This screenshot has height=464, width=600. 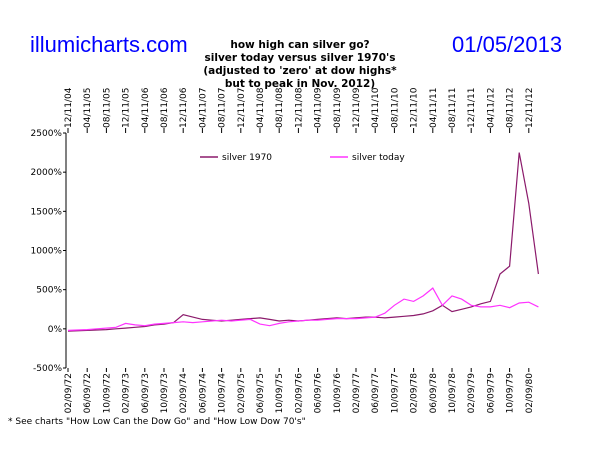 What do you see at coordinates (47, 252) in the screenshot?
I see `y-tick-label: 1000%` at bounding box center [47, 252].